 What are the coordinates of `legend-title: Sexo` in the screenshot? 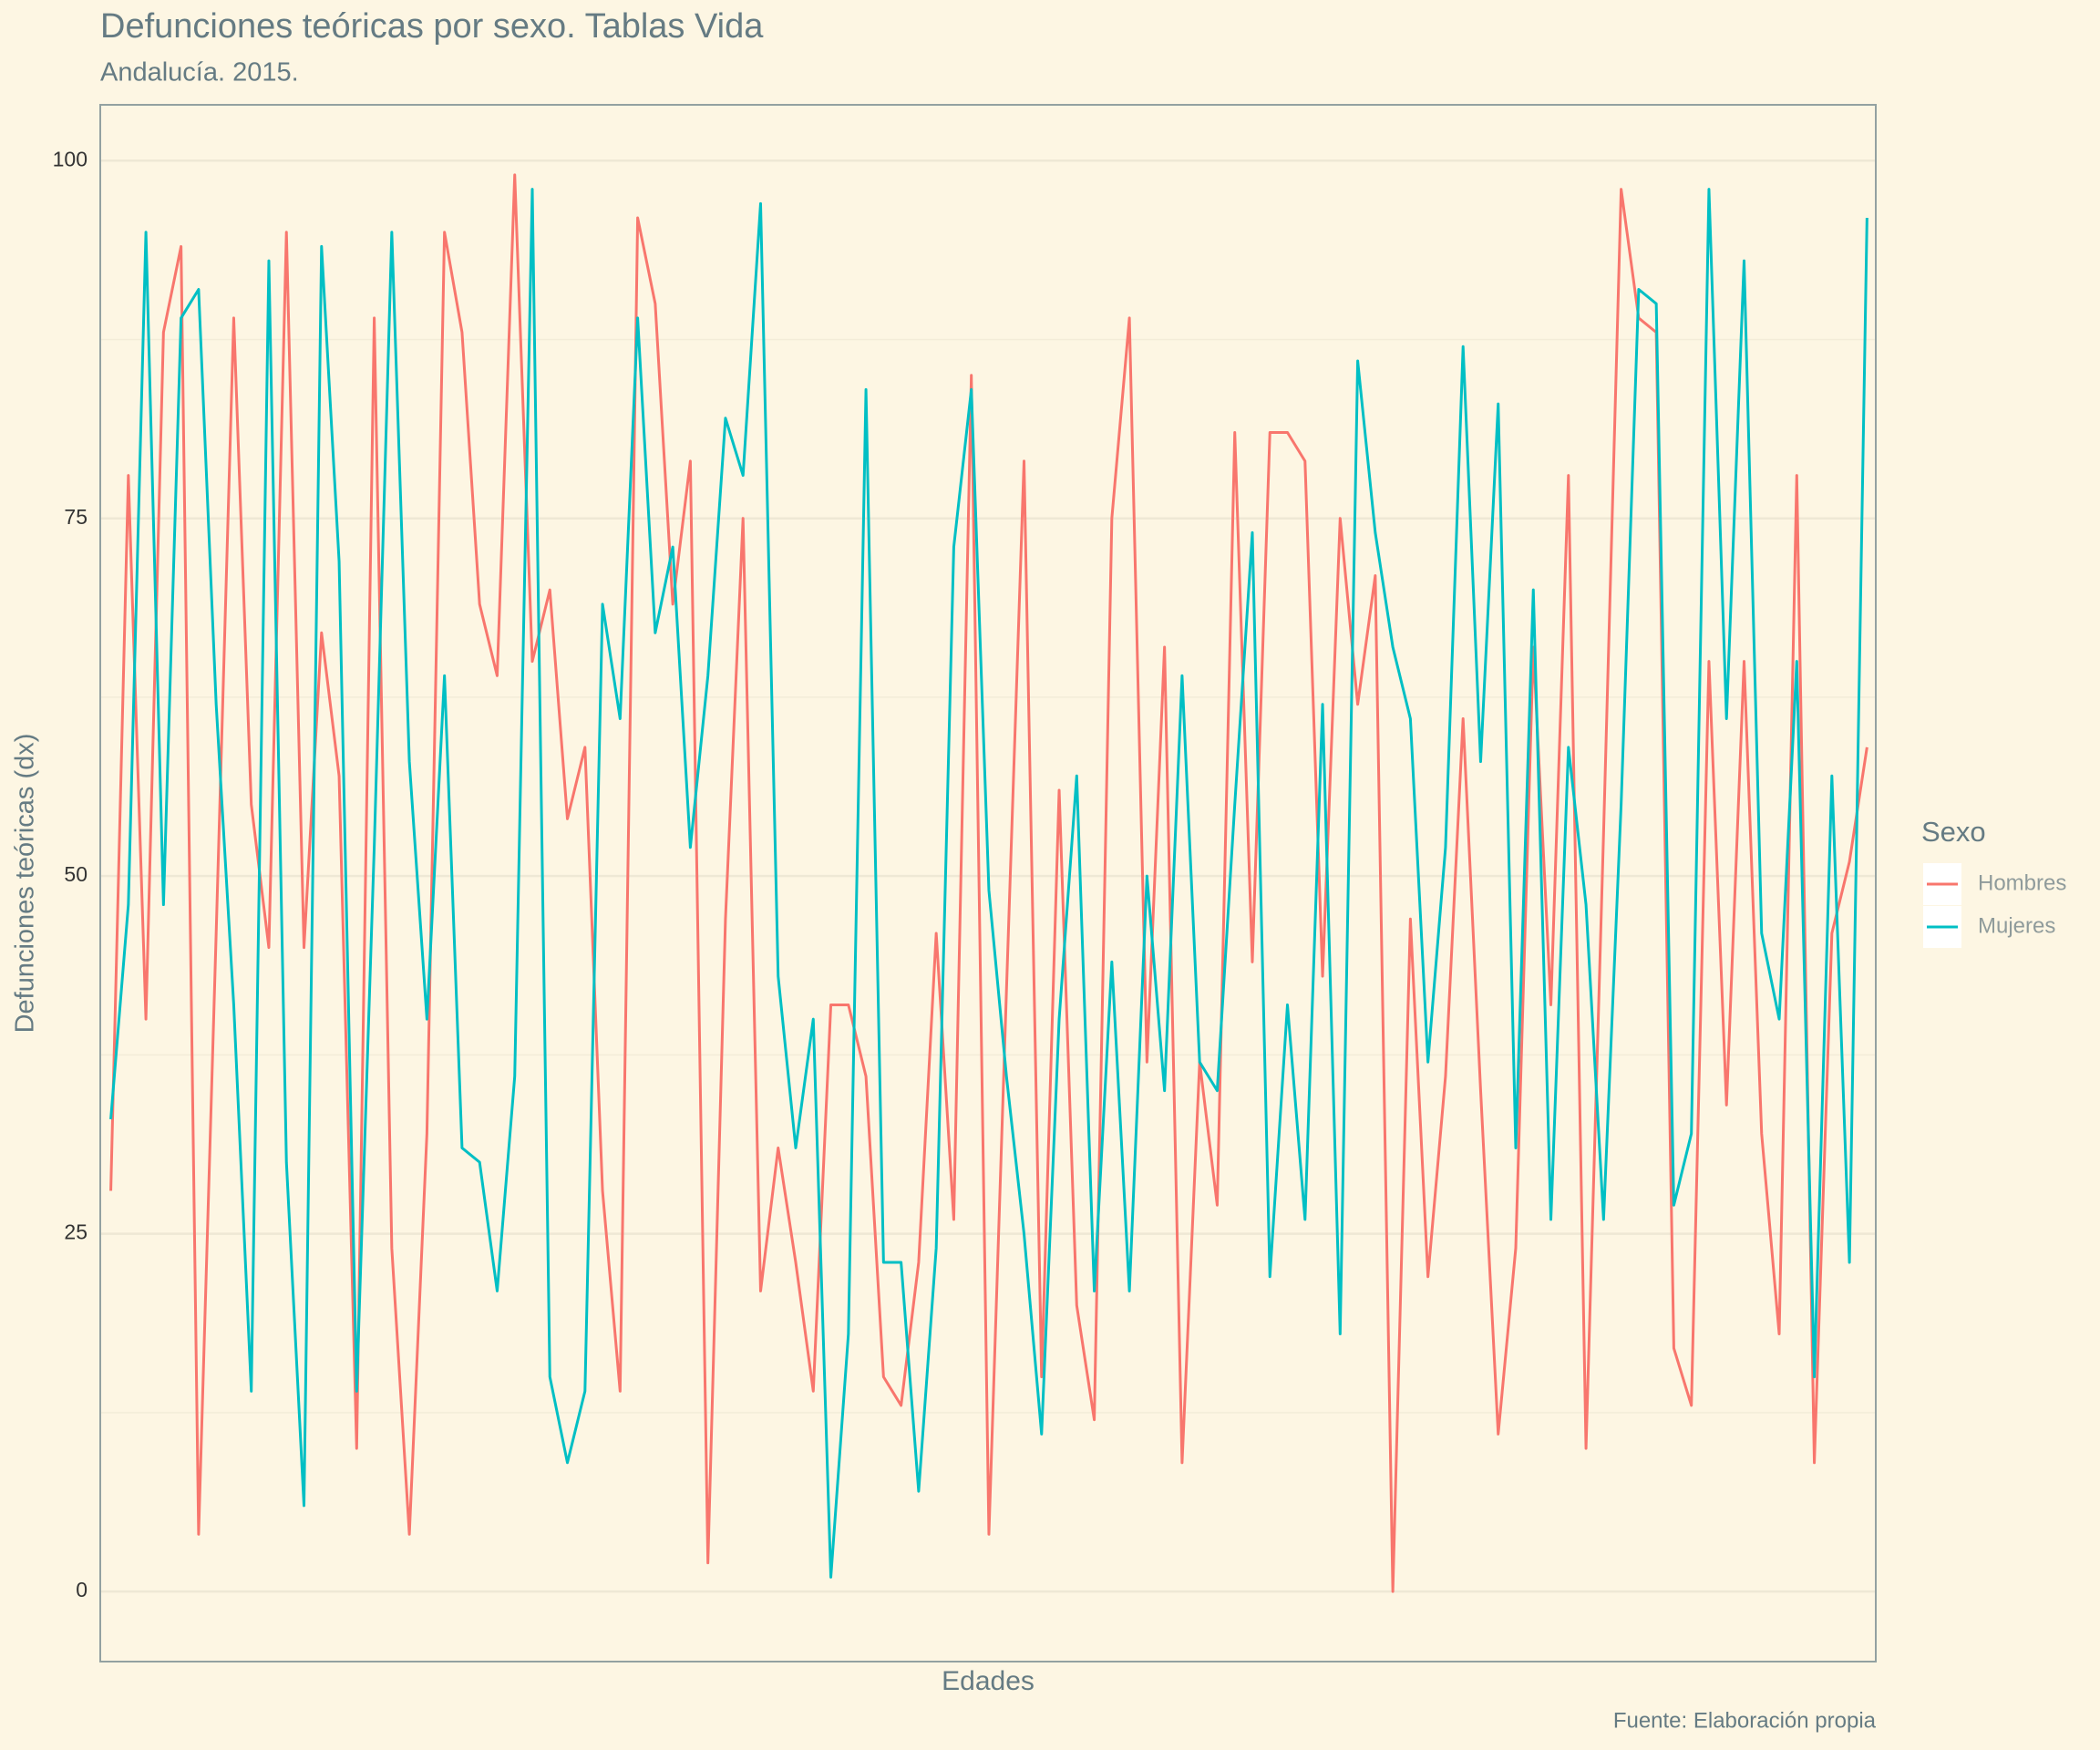 It's located at (1954, 832).